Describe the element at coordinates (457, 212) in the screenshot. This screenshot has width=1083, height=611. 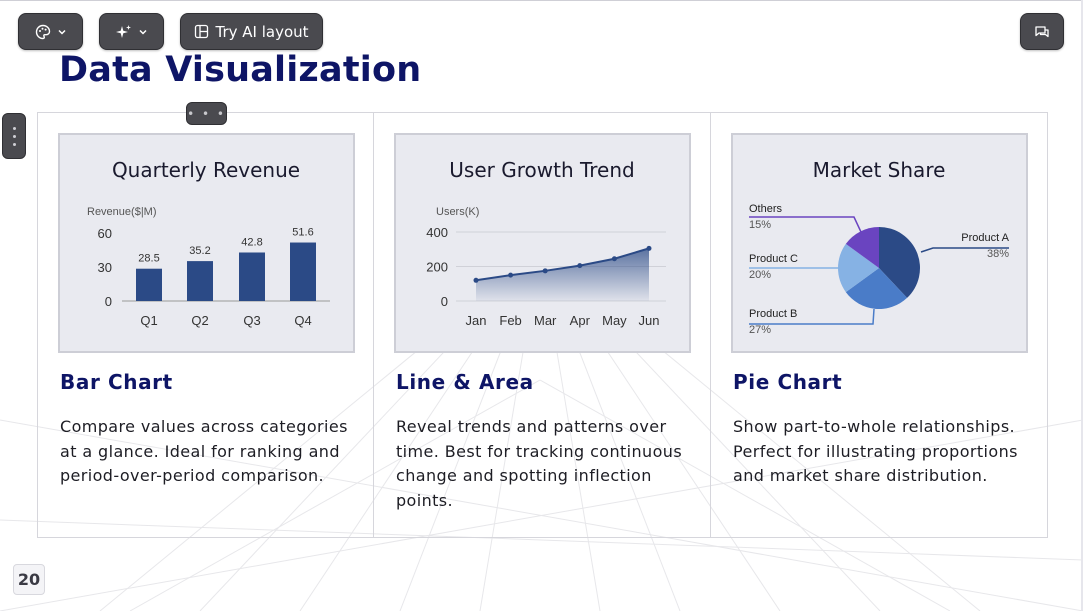
I see `y-axis-label: Users(K)` at that location.